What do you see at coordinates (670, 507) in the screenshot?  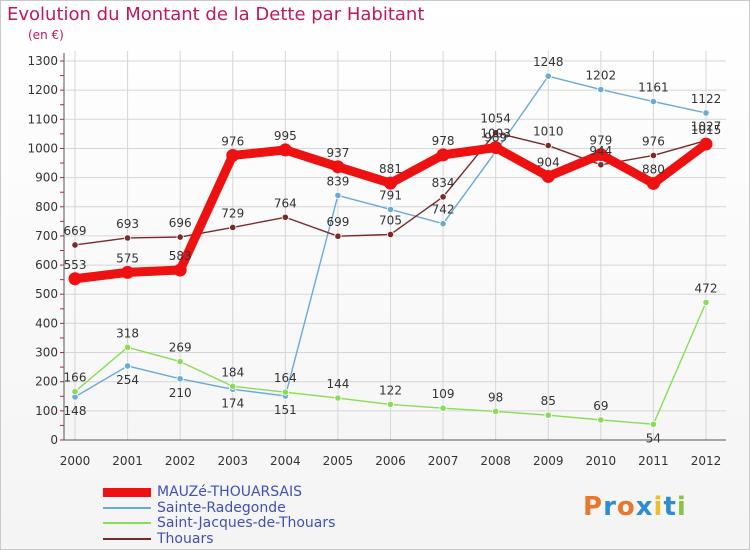 I see `logo-letter: t` at bounding box center [670, 507].